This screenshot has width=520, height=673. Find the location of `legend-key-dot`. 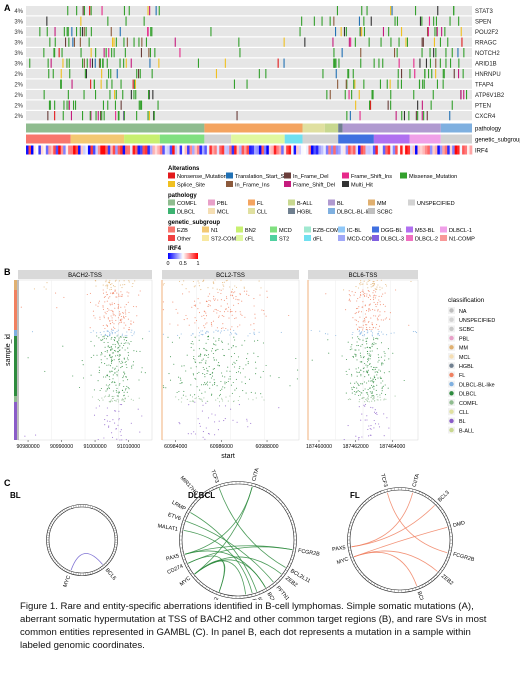

legend-key-dot is located at coordinates (451, 402).